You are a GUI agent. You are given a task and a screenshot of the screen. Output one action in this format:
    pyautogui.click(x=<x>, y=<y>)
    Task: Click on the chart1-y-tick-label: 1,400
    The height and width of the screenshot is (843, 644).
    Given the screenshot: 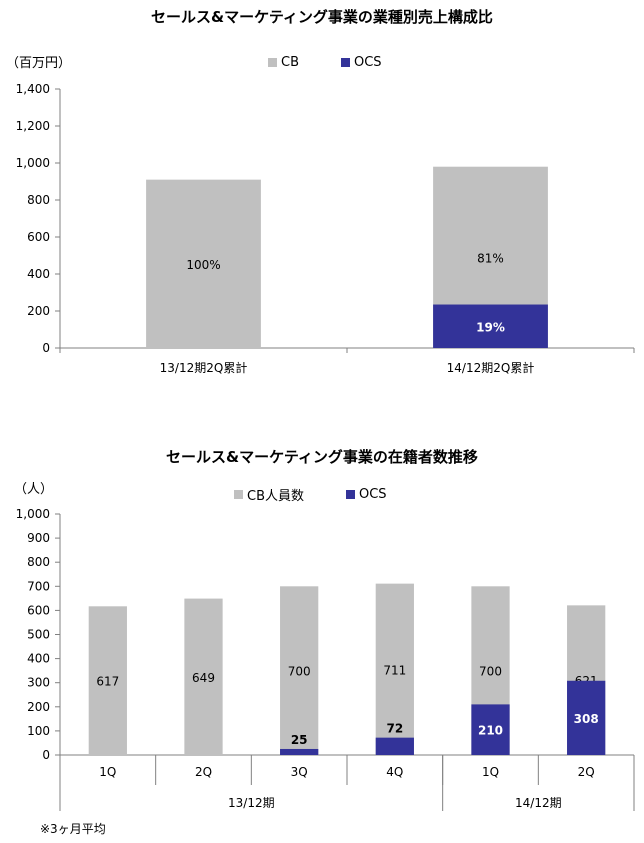 What is the action you would take?
    pyautogui.click(x=33, y=89)
    